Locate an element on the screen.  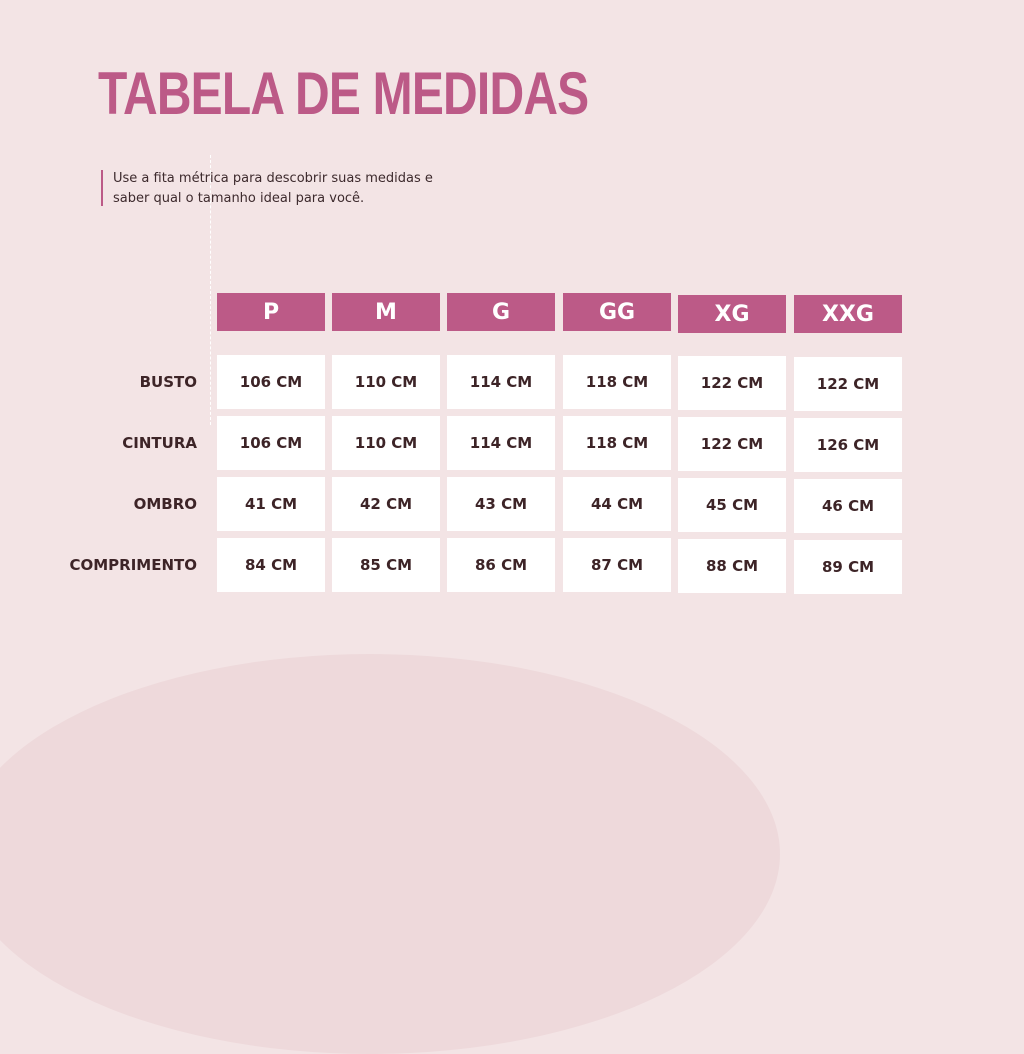
table-cell: 85 CM is located at coordinates (386, 565).